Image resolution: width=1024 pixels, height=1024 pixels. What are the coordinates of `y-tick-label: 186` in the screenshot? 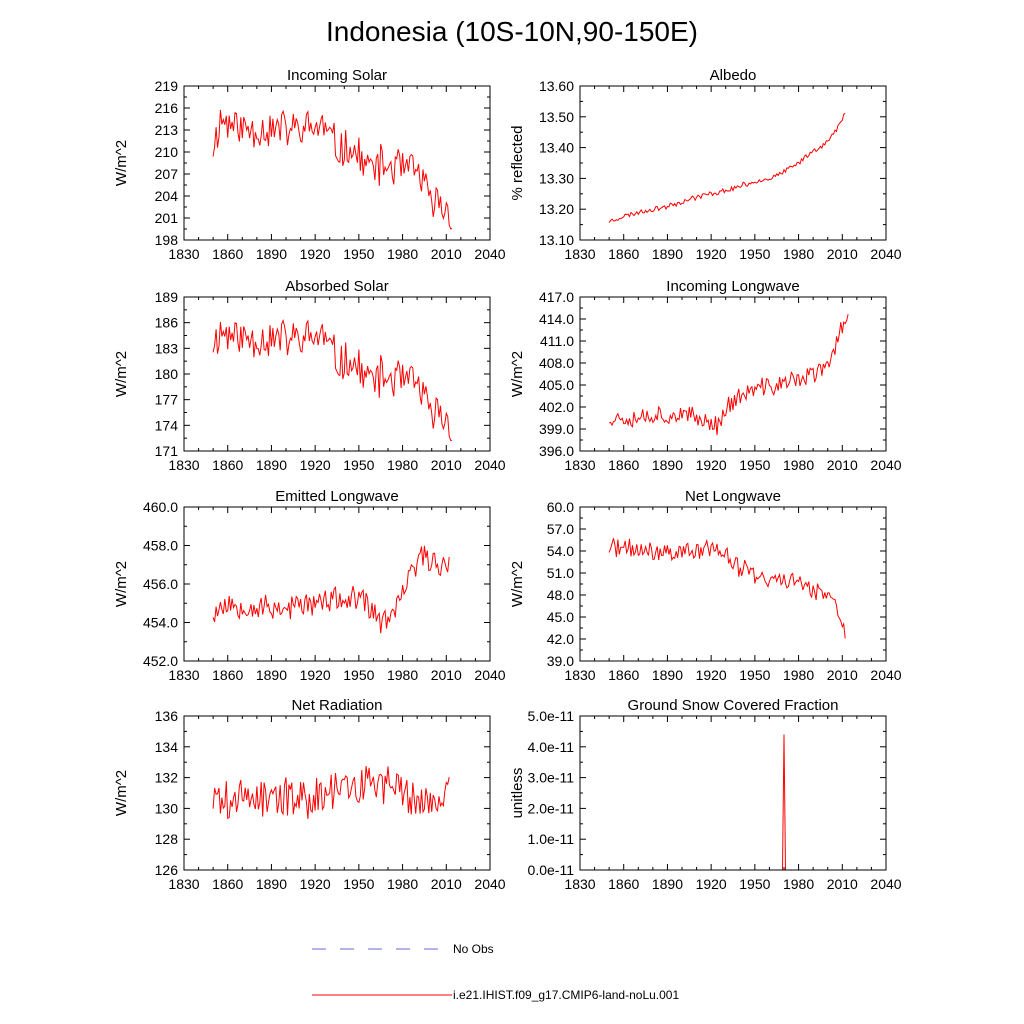 It's located at (167, 323).